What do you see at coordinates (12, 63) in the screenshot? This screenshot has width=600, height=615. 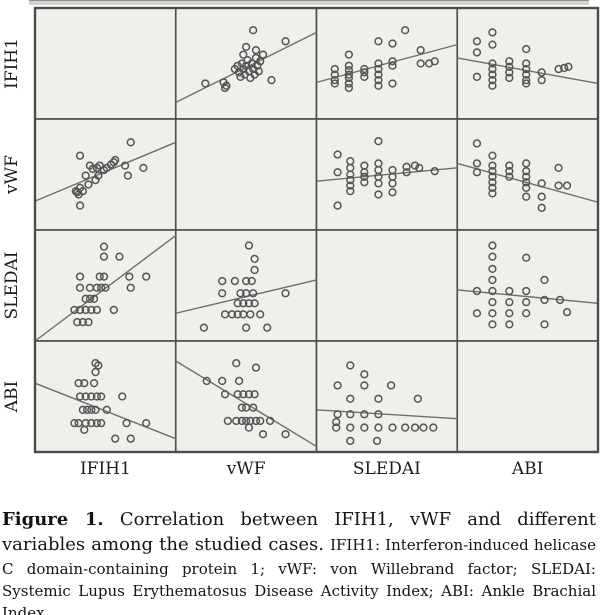 I see `y-axis-label-IFIH1: IFIH1` at bounding box center [12, 63].